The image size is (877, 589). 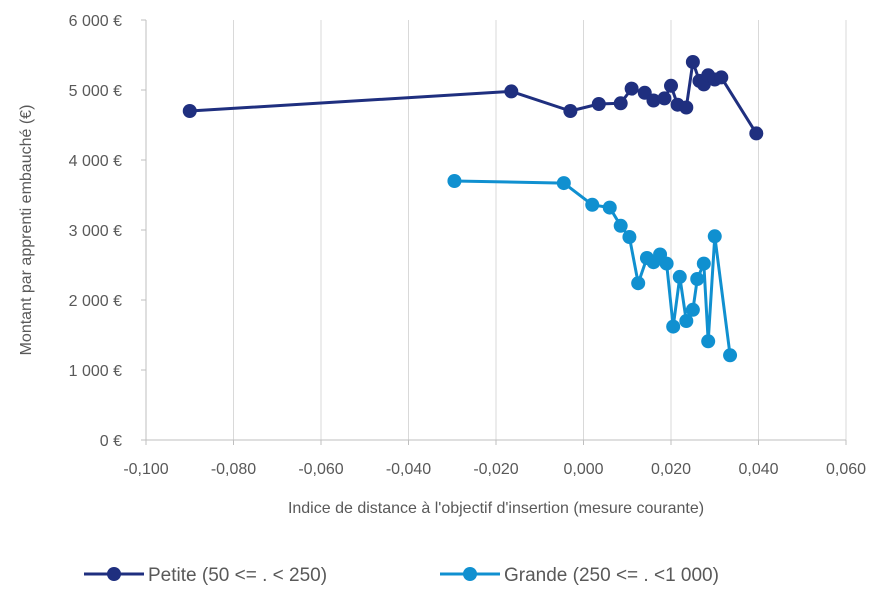 What do you see at coordinates (95, 21) in the screenshot?
I see `y-tick-label: 6 000 €` at bounding box center [95, 21].